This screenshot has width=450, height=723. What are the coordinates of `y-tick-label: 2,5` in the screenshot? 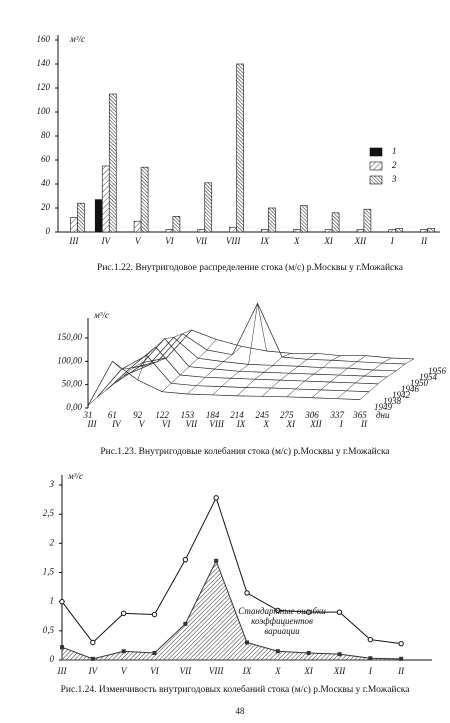 It's located at (49, 513).